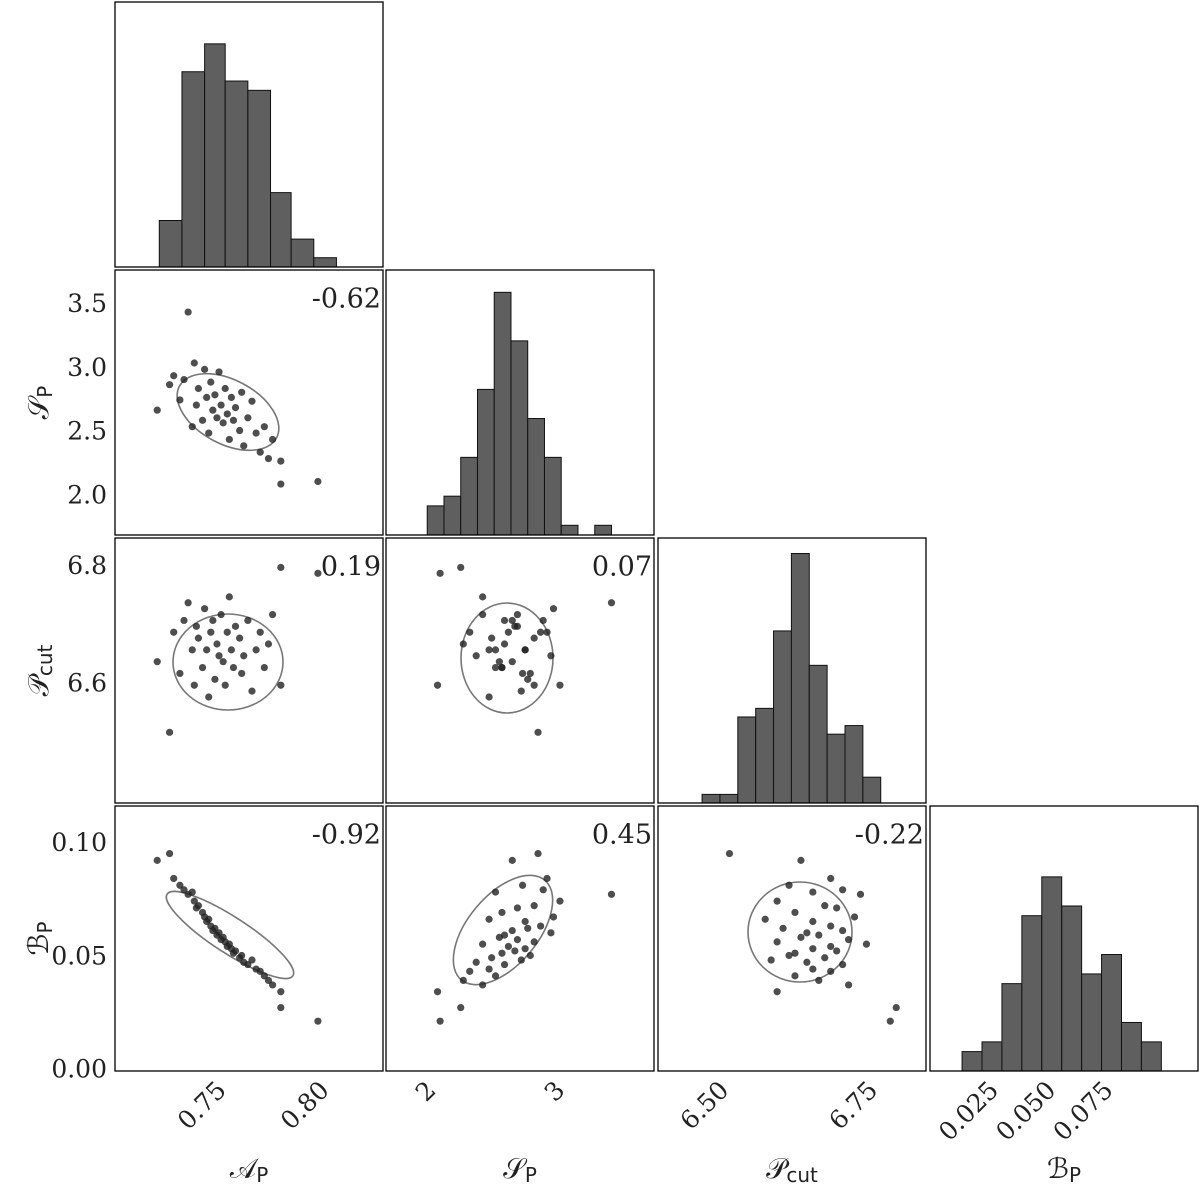 The width and height of the screenshot is (1200, 1199). Describe the element at coordinates (520, 1169) in the screenshot. I see `x-axis-label: 𝒮P` at that location.